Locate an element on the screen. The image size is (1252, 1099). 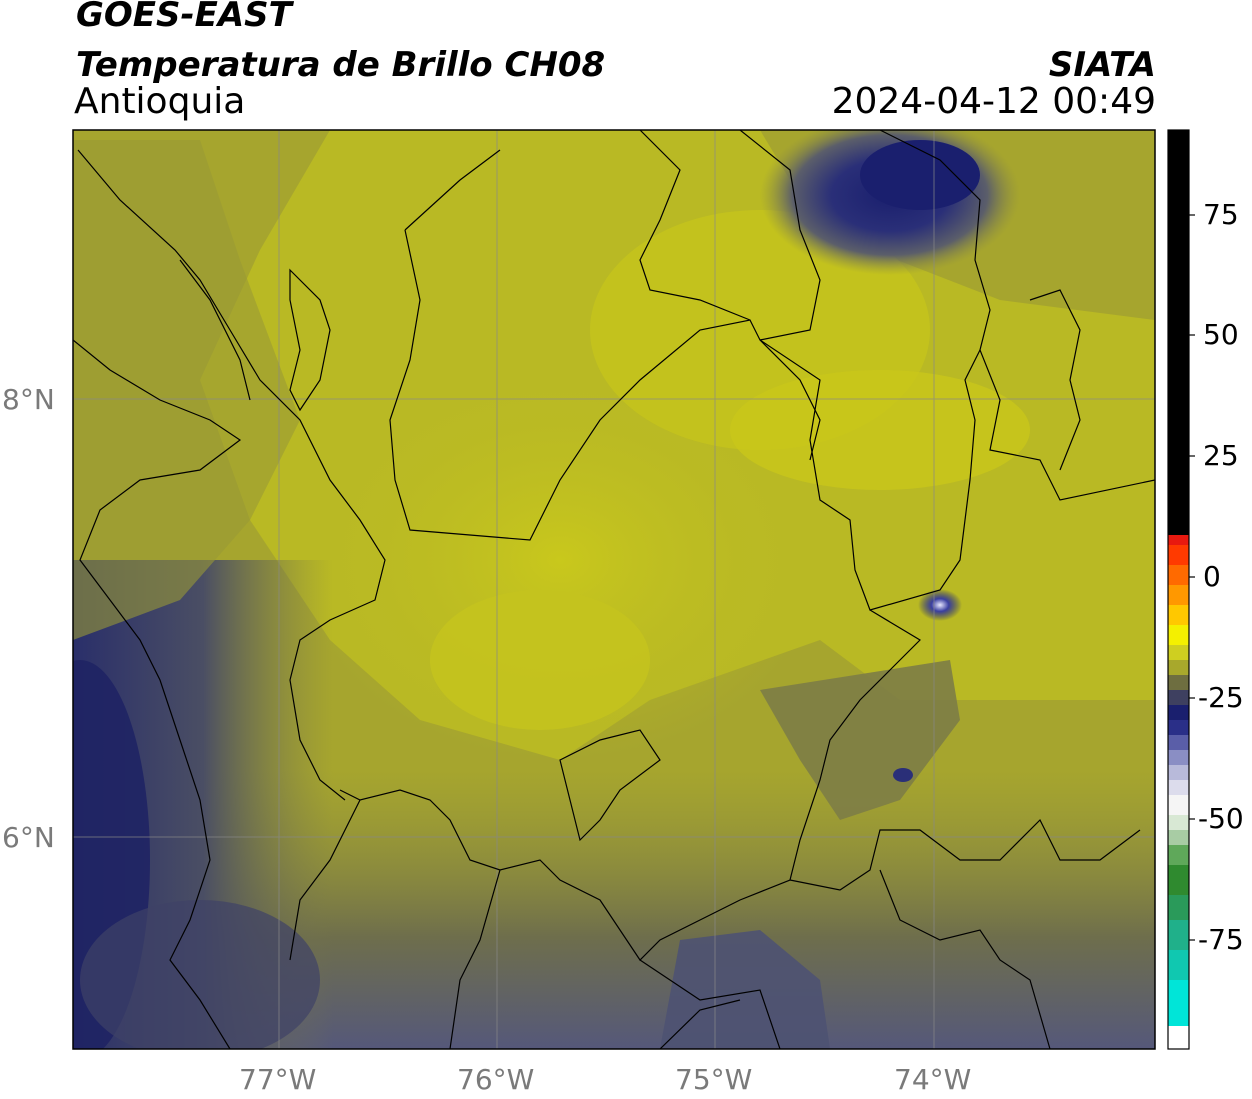
lat-label-8n: 8°N is located at coordinates (28, 399).